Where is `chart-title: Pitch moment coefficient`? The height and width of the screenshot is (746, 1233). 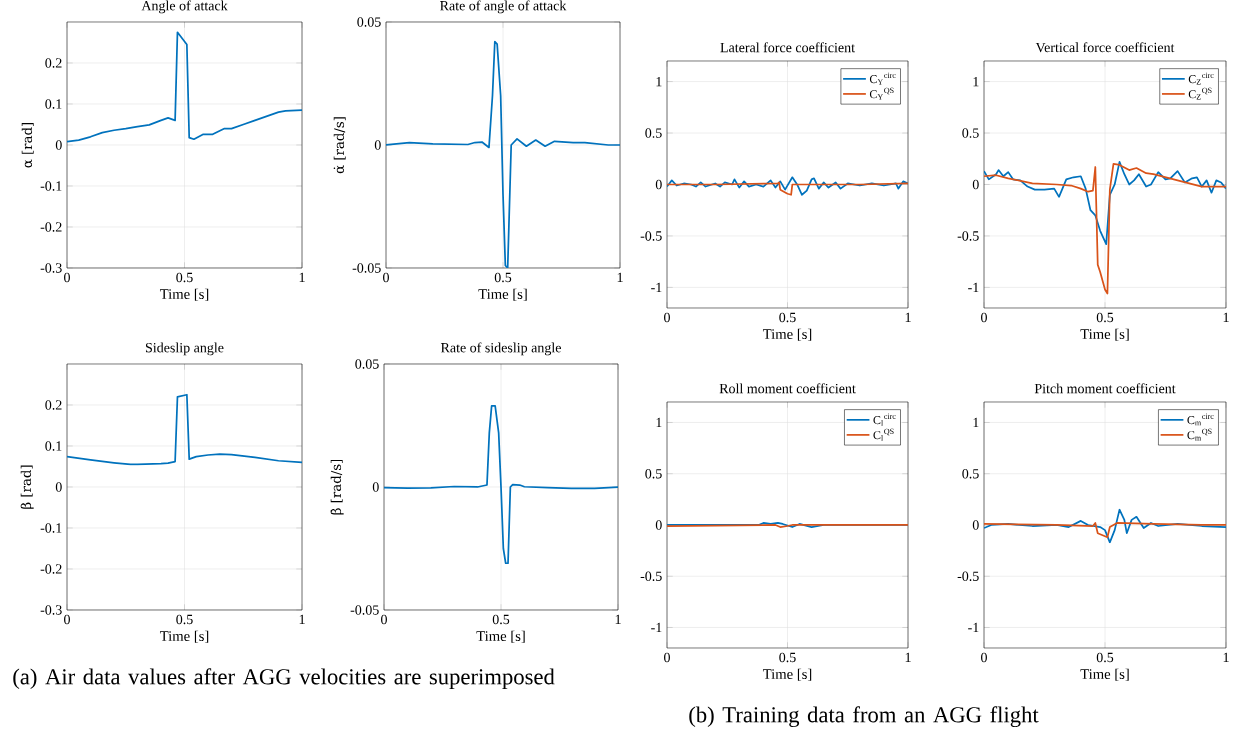 chart-title: Pitch moment coefficient is located at coordinates (1105, 388).